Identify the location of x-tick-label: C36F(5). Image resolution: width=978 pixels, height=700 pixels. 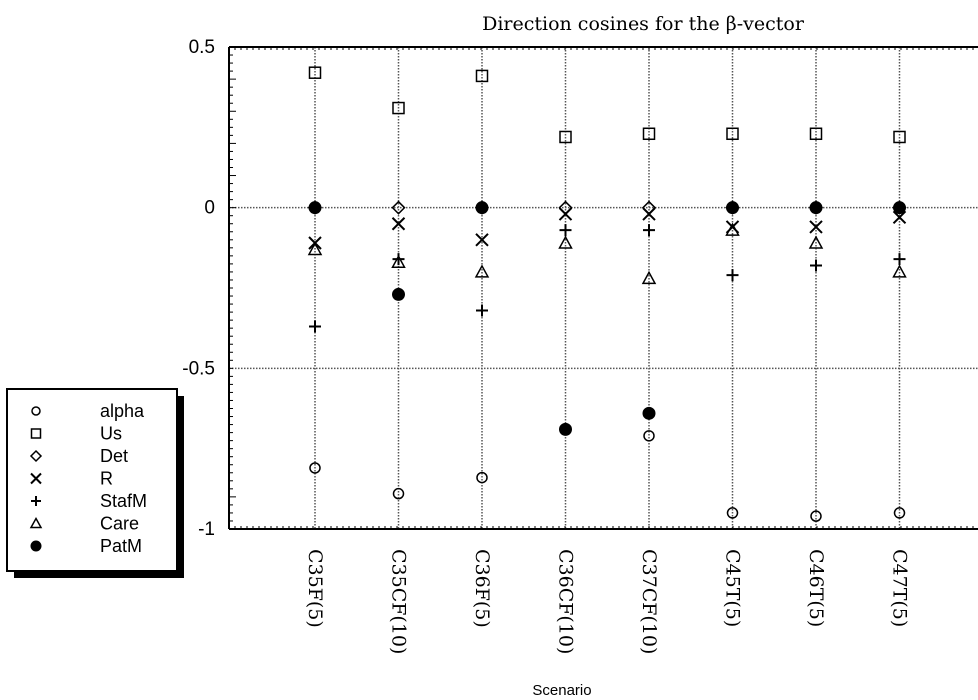
(482, 588).